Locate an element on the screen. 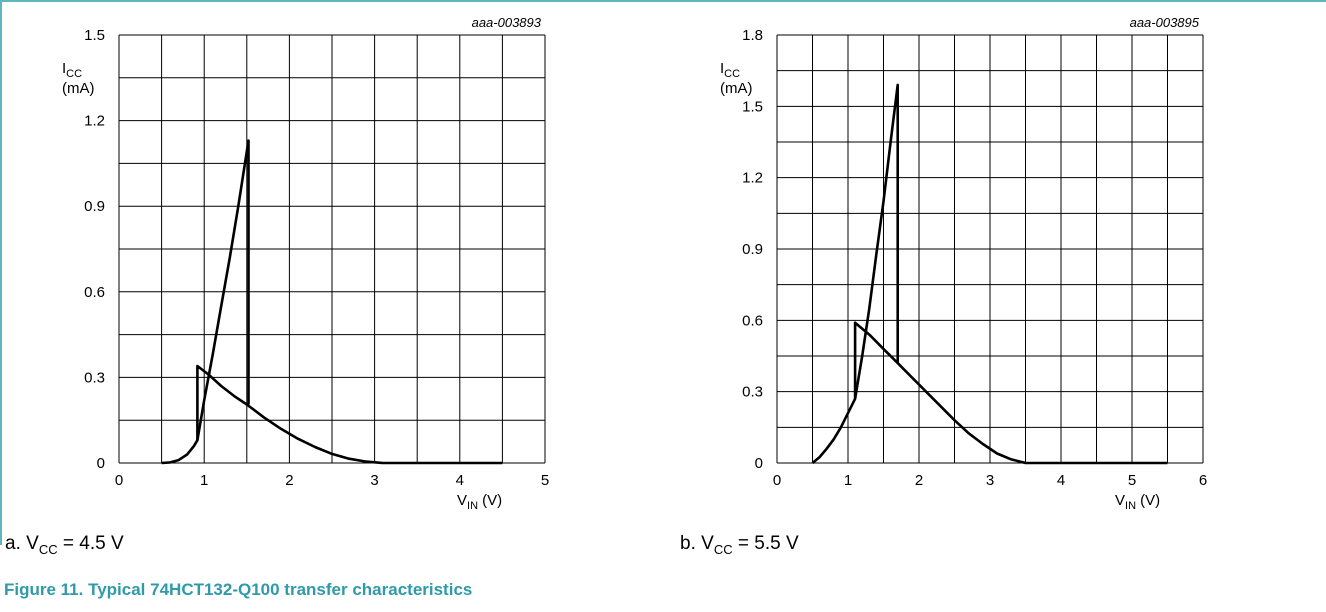 This screenshot has height=612, width=1326. caption-a-sub: CC is located at coordinates (48, 549).